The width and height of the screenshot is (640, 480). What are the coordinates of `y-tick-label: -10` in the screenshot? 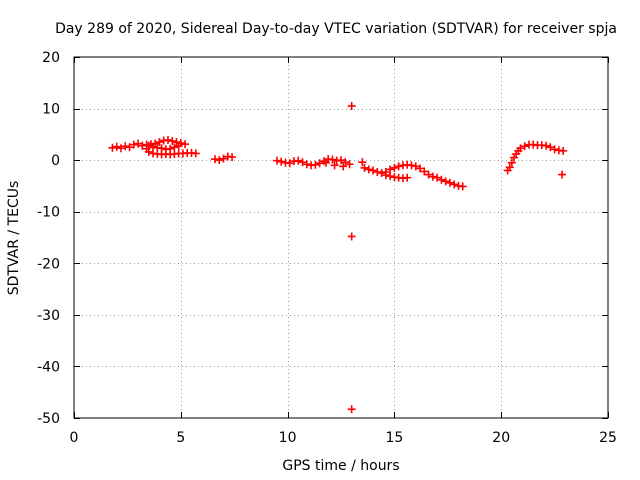 It's located at (48, 213).